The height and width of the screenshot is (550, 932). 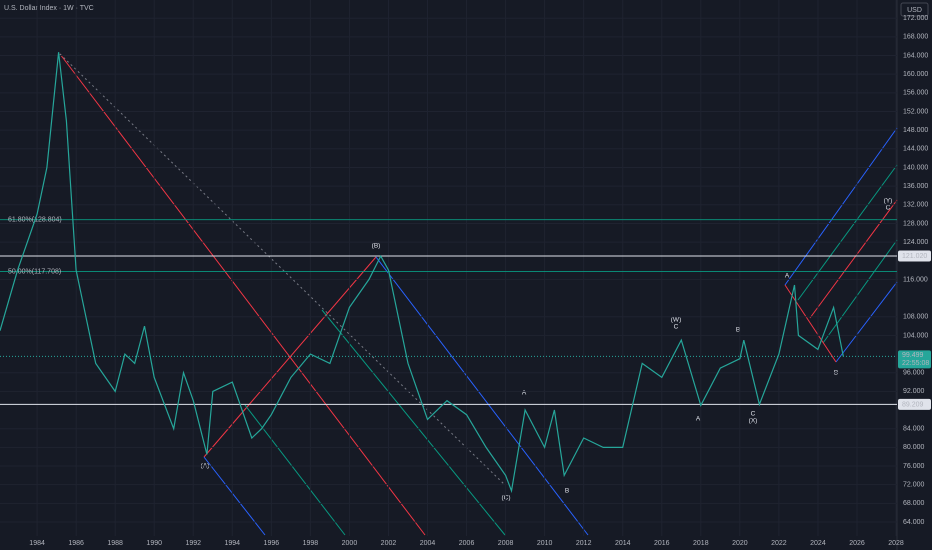 What do you see at coordinates (913, 355) in the screenshot?
I see `last-price-label: 99.499` at bounding box center [913, 355].